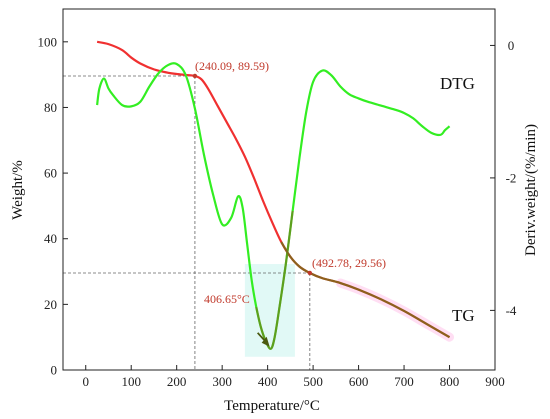 This screenshot has width=550, height=419. What do you see at coordinates (85, 381) in the screenshot?
I see `x-tick-label: 0` at bounding box center [85, 381].